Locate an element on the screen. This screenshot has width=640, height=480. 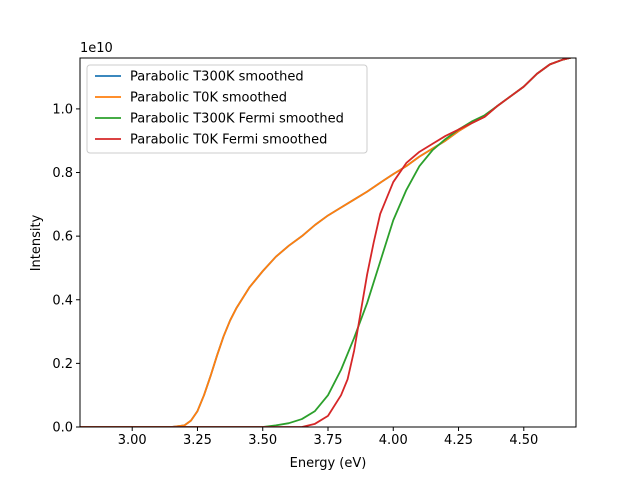
legend-label: Parabolic T300K smoothed is located at coordinates (217, 77).